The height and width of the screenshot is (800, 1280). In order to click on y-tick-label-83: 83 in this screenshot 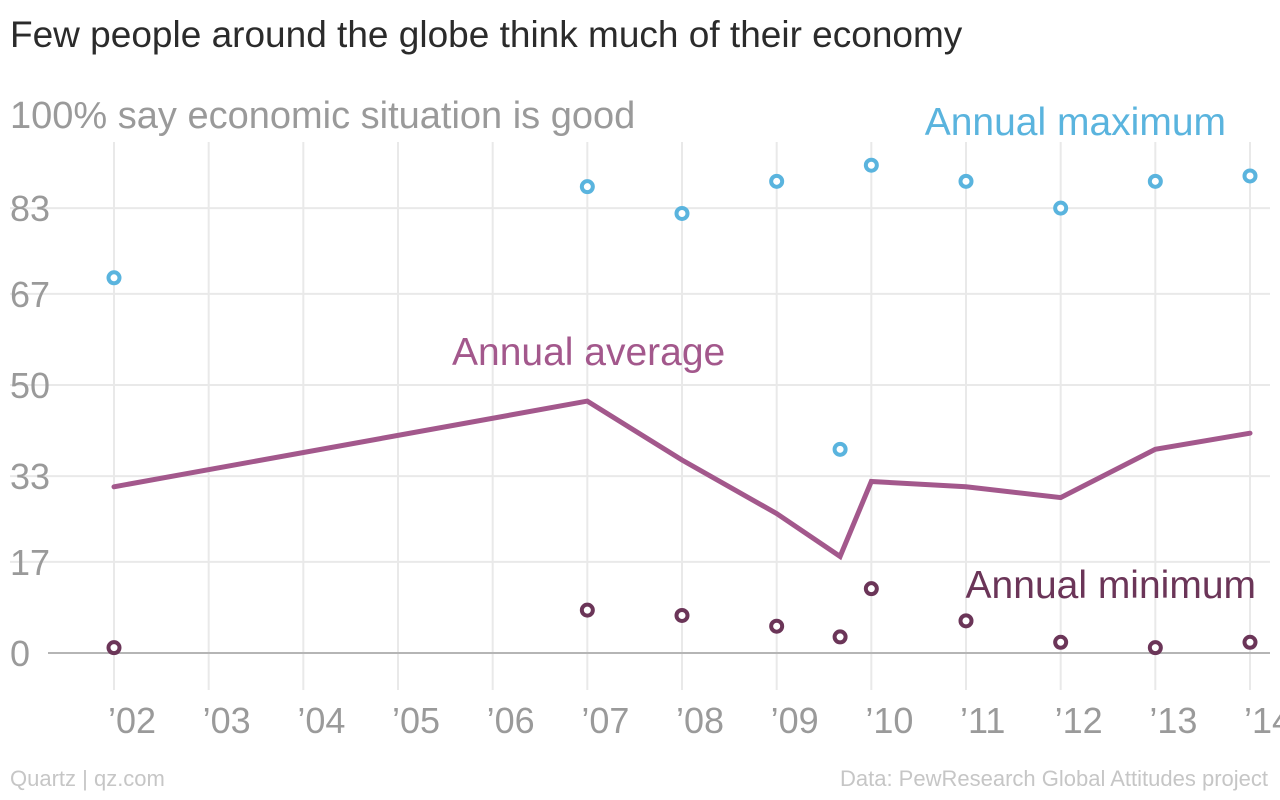, I will do `click(30, 208)`.